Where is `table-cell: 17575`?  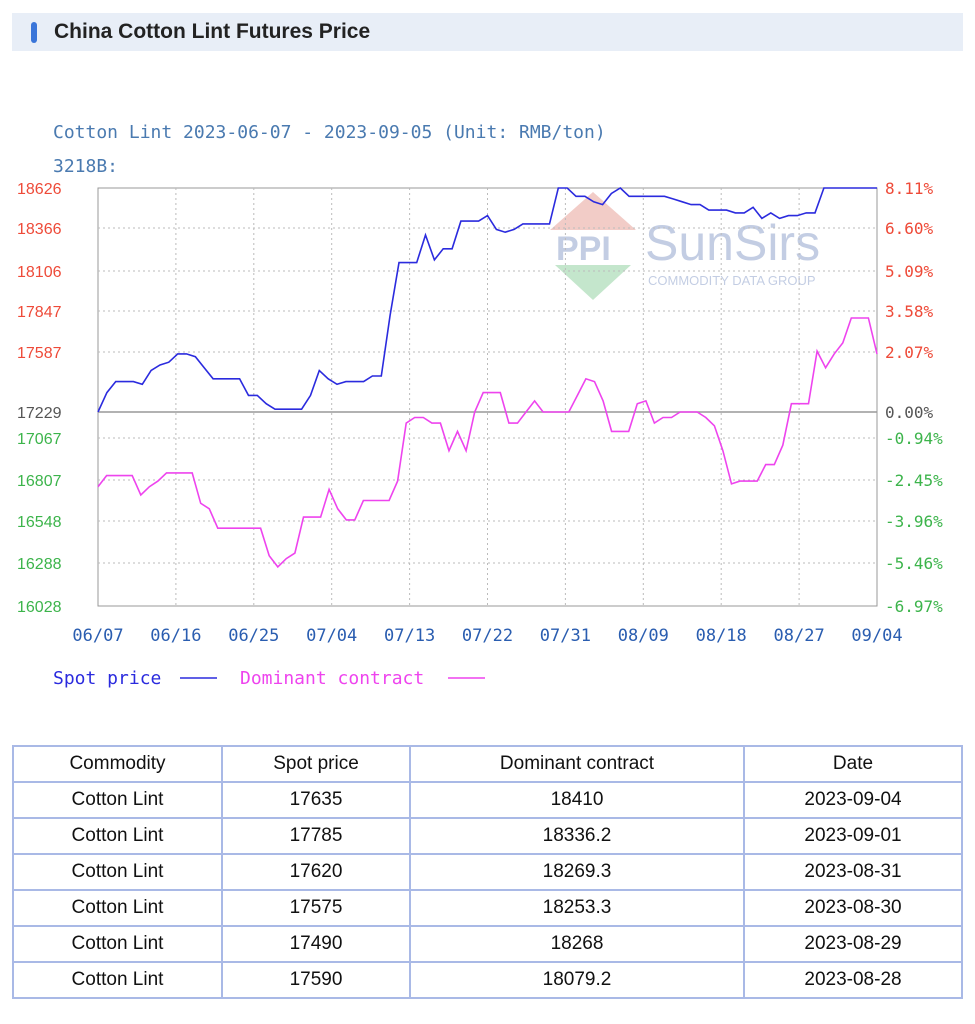
table-cell: 17575 is located at coordinates (316, 908).